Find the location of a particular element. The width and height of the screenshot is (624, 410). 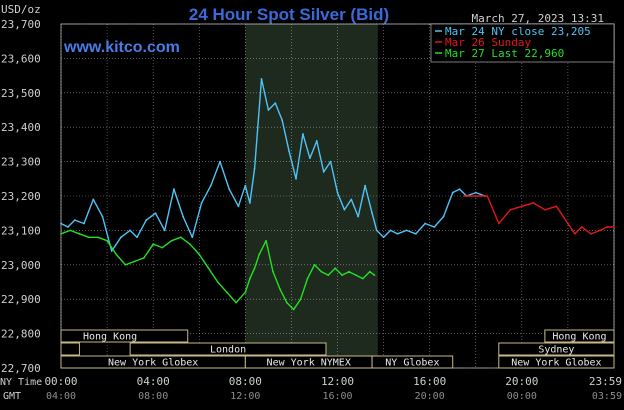

legend-entry-0: Mar 24 NY close 23,205 is located at coordinates (513, 31).